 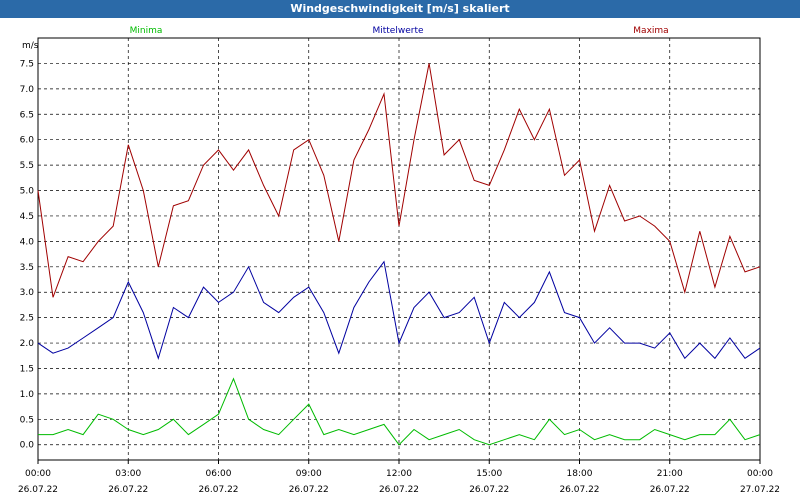 What do you see at coordinates (27, 344) in the screenshot?
I see `y-tick-label: 2.0` at bounding box center [27, 344].